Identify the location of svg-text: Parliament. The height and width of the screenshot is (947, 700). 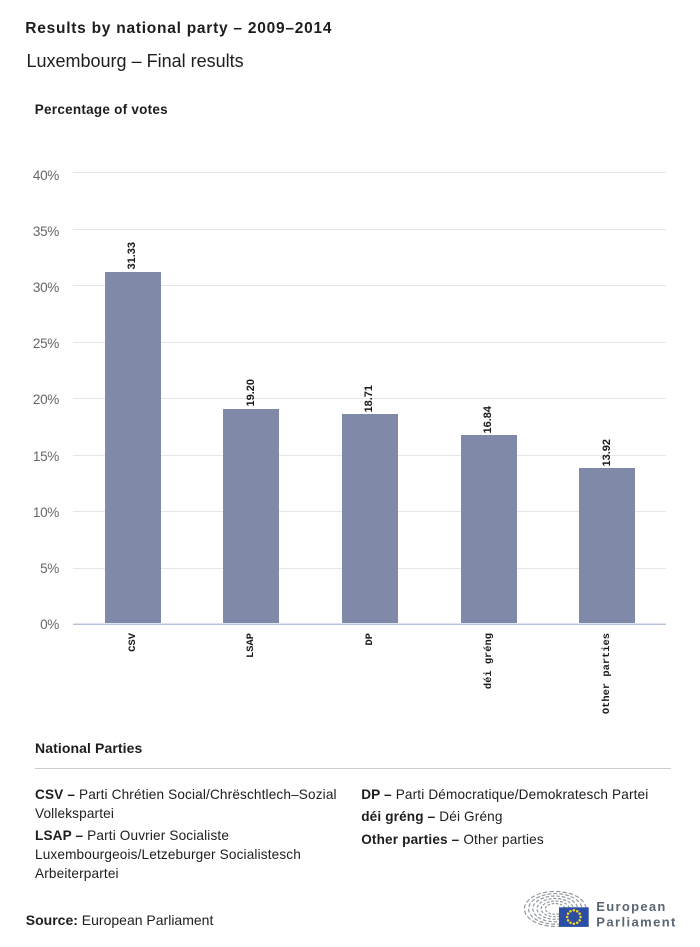
(636, 921).